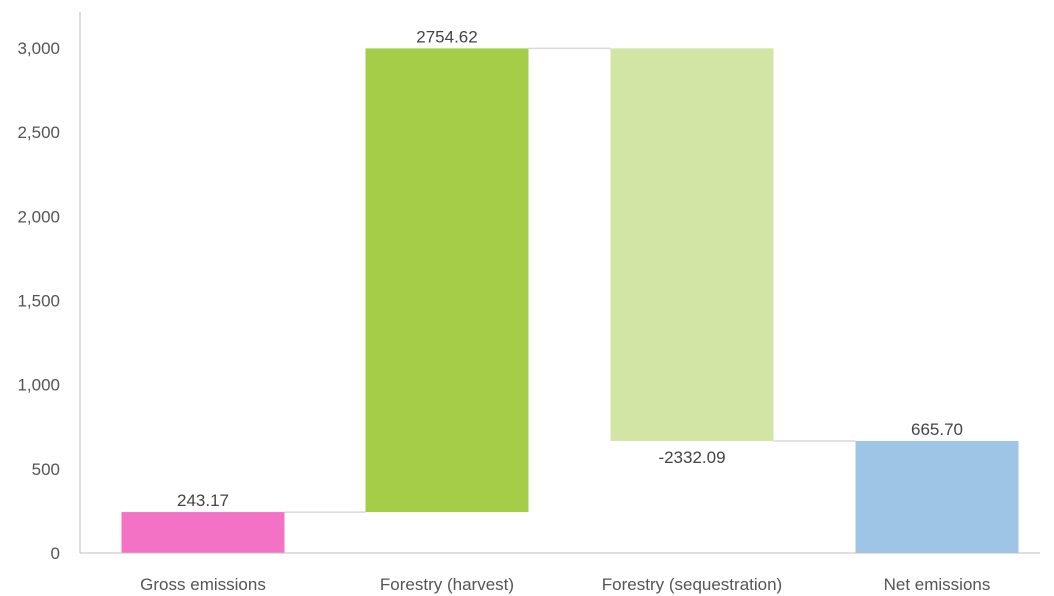  I want to click on x-category-label: Forestry (harvest), so click(447, 584).